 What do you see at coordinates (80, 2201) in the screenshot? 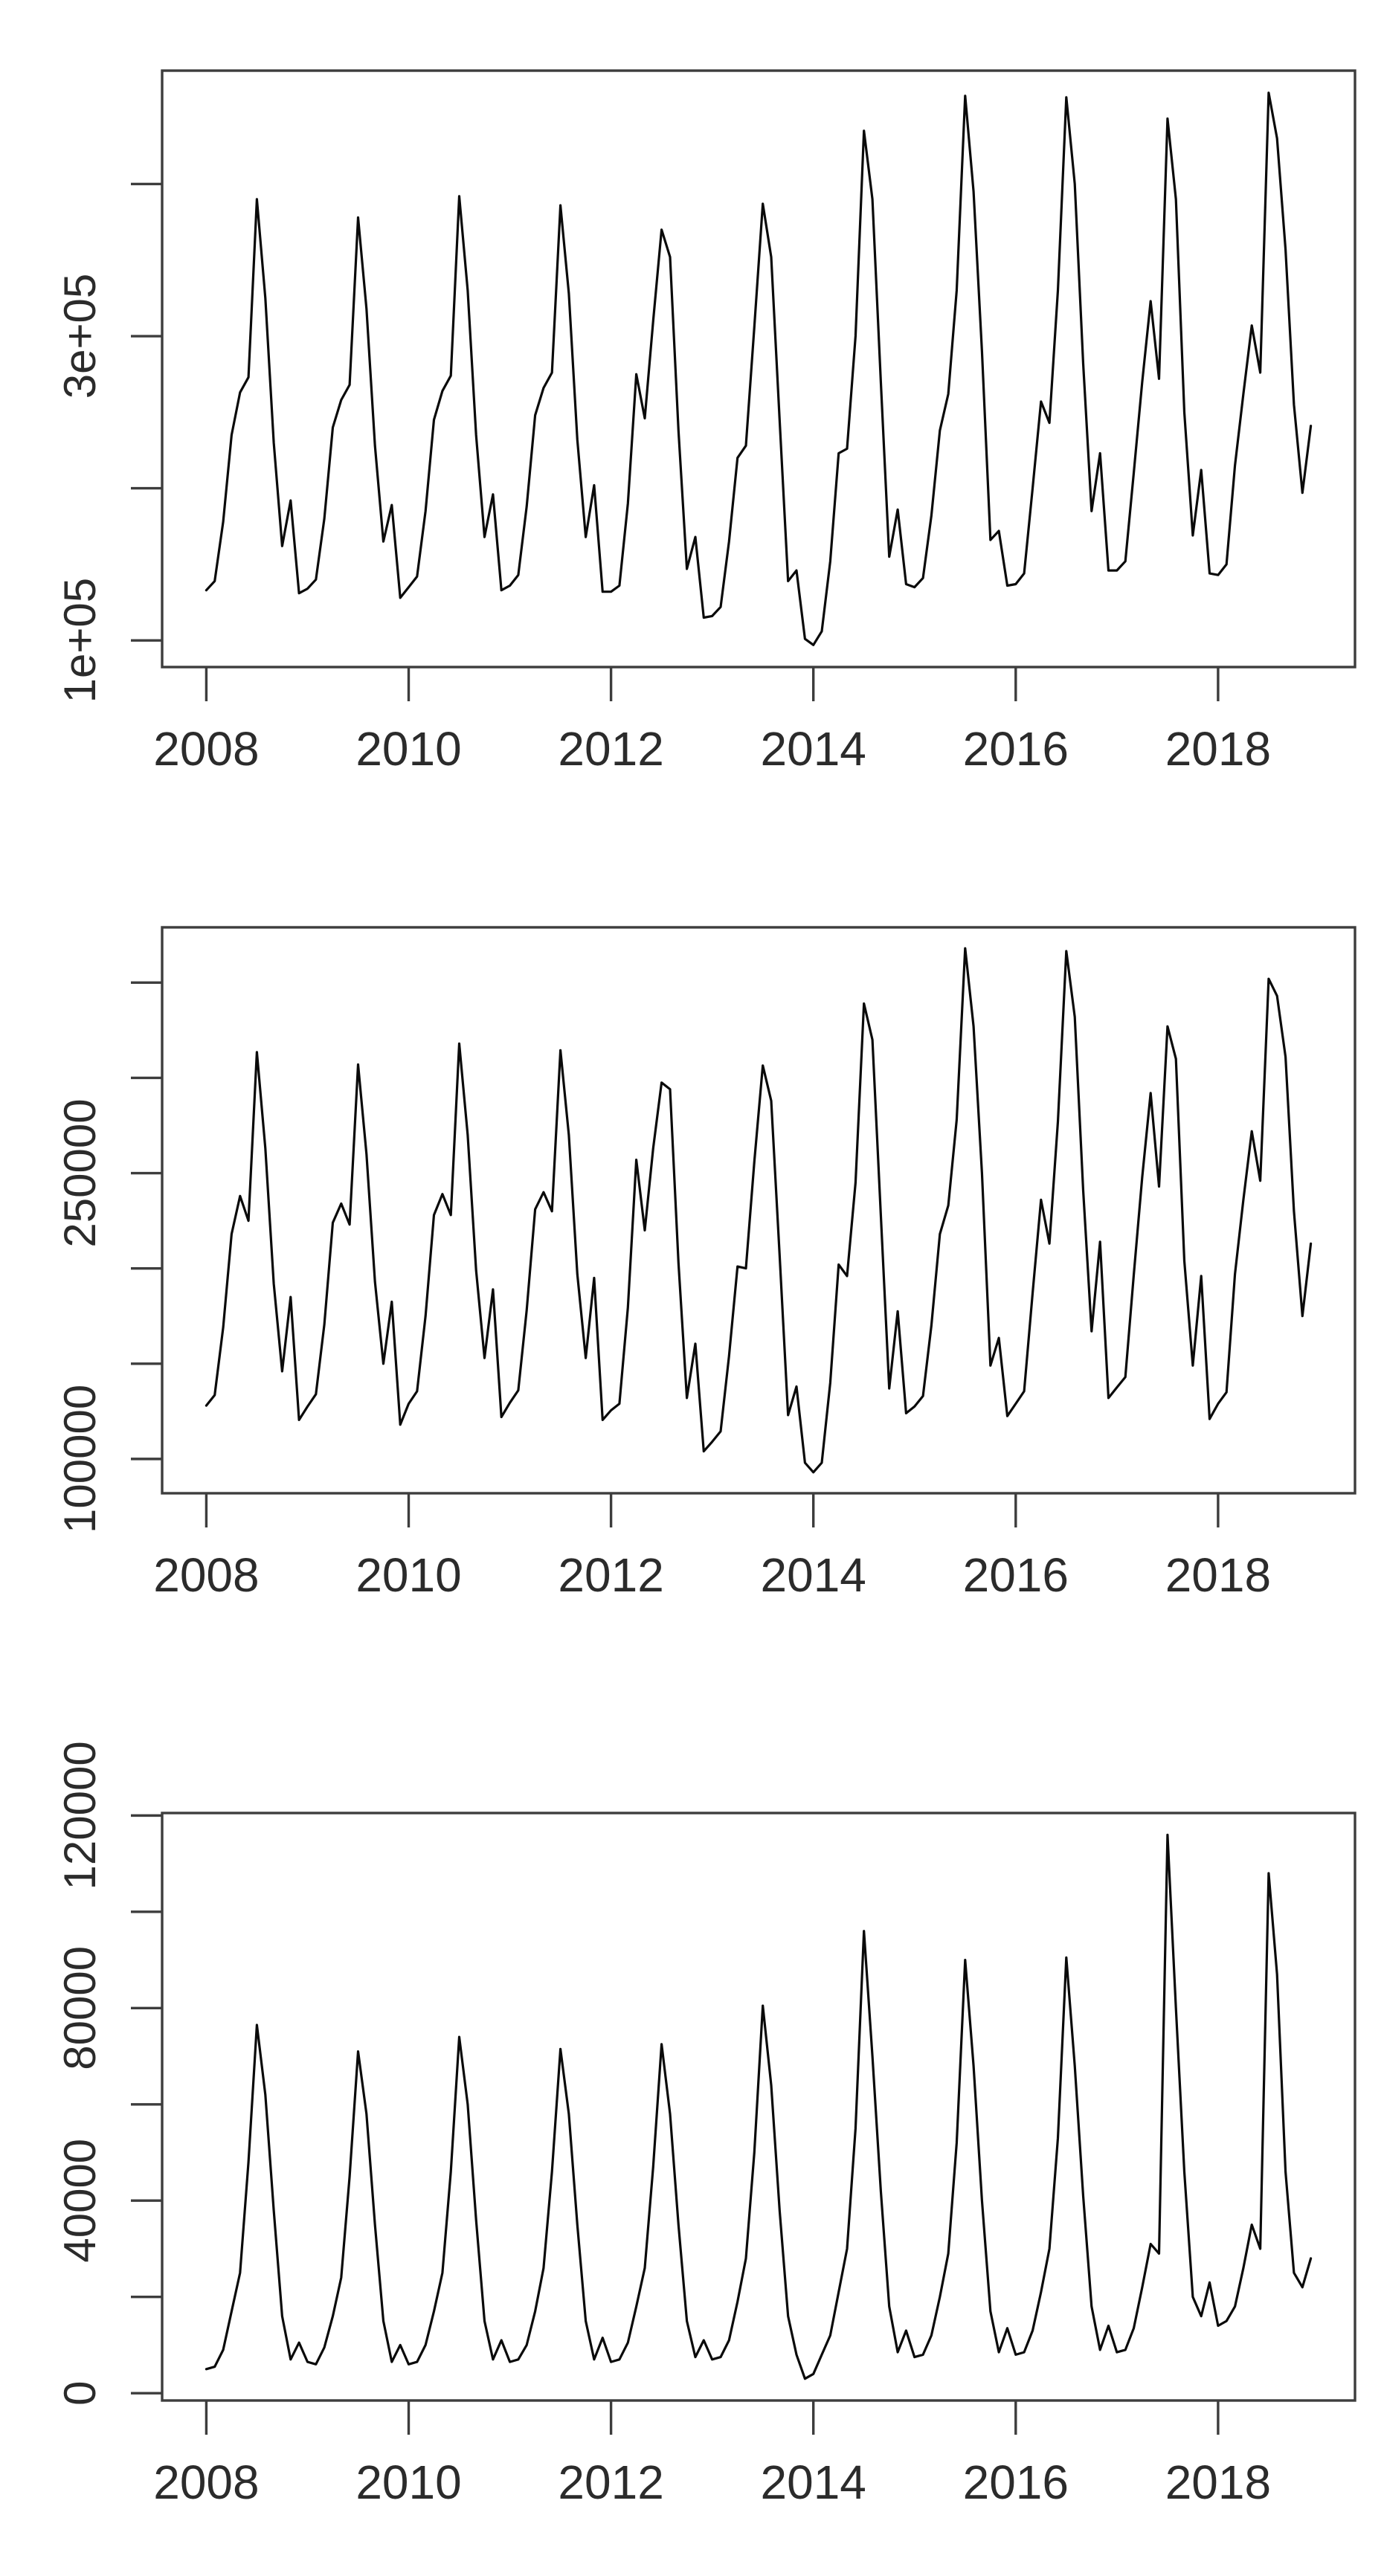
I see `y-axis-tick-label: 40000` at bounding box center [80, 2201].